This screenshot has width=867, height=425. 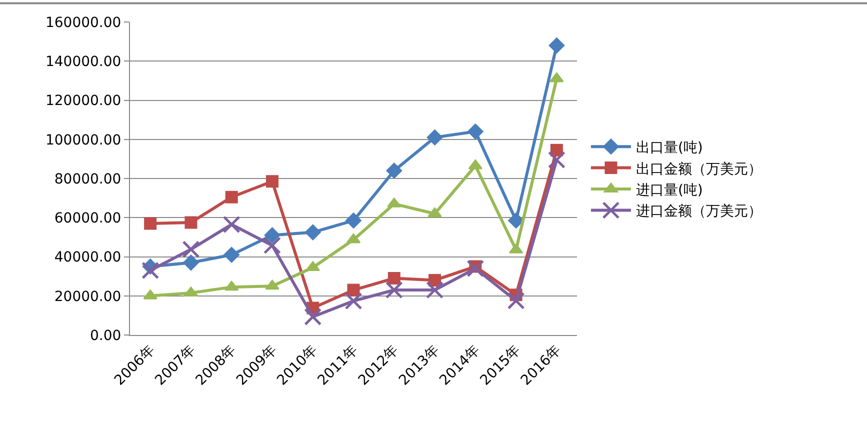 I want to click on y-tick-label: 120000.00, so click(x=83, y=101).